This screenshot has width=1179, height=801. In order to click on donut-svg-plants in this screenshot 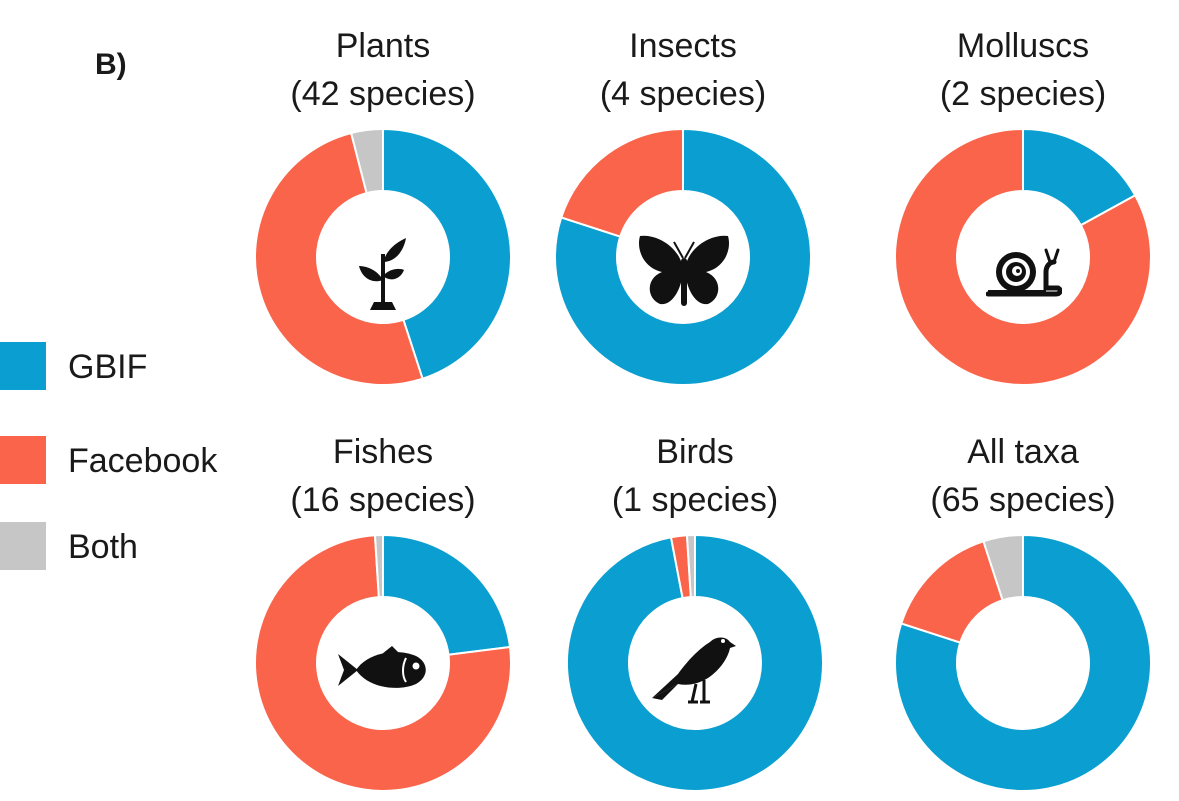, I will do `click(382, 256)`.